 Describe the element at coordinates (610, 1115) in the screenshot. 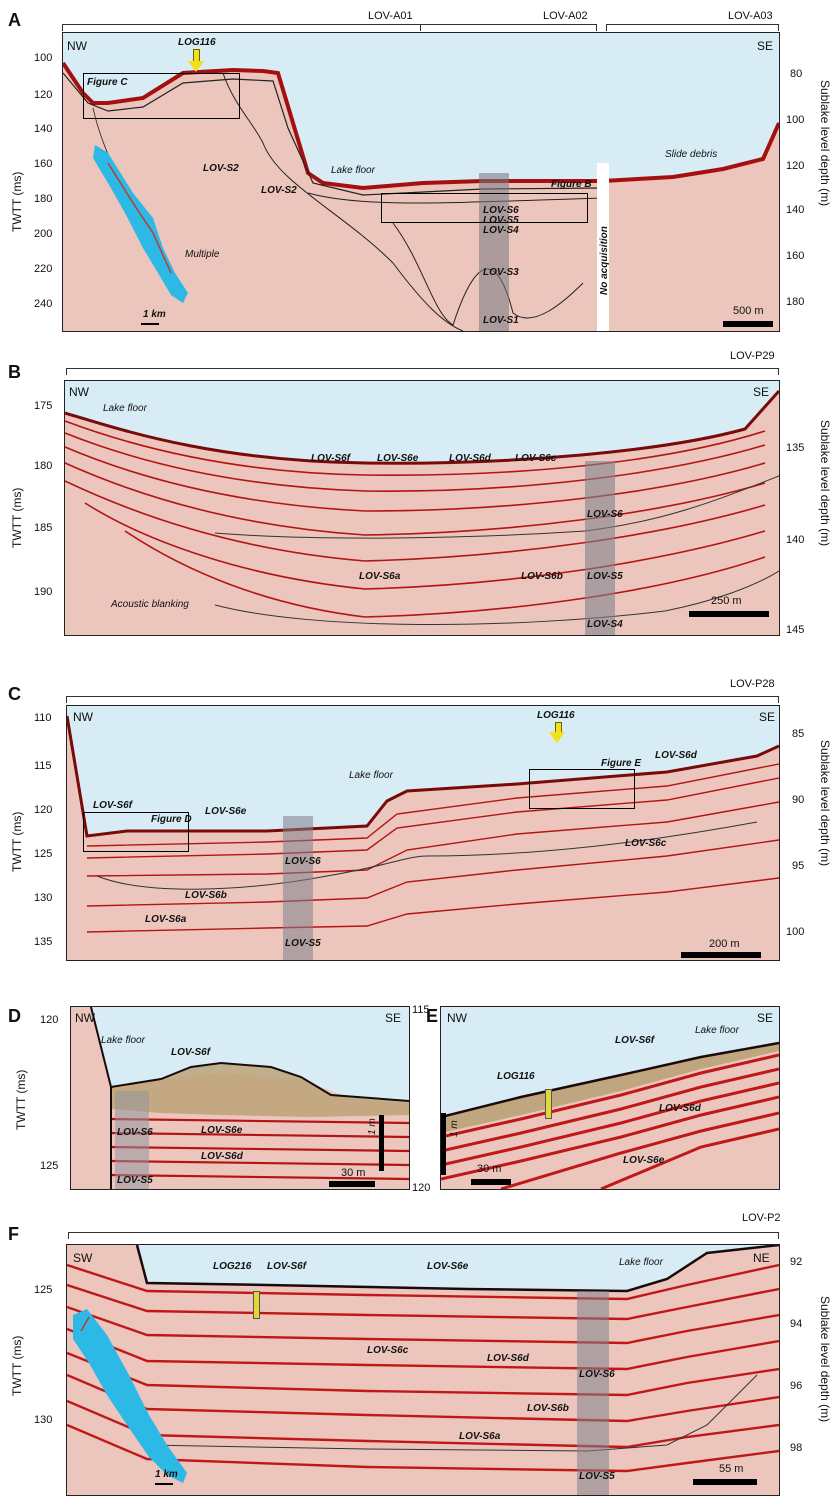

I see `seismic-section-e` at that location.